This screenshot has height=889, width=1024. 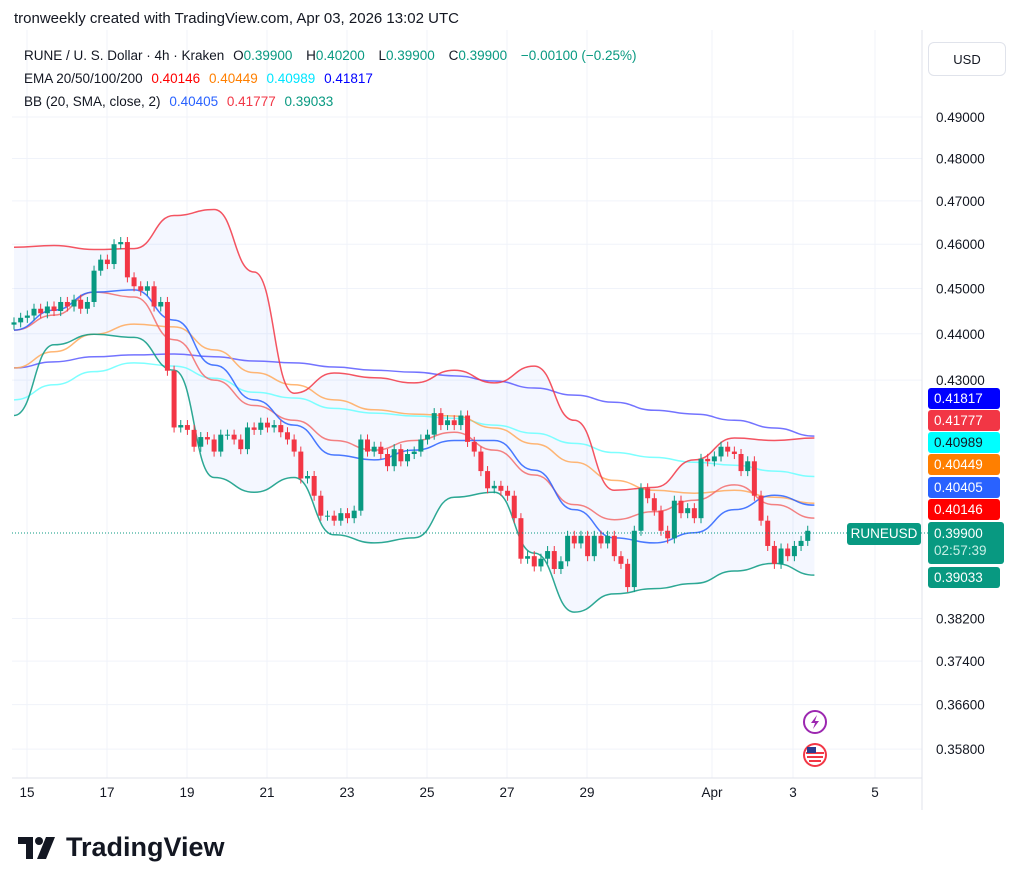 What do you see at coordinates (586, 792) in the screenshot?
I see `time-tick-label: 29` at bounding box center [586, 792].